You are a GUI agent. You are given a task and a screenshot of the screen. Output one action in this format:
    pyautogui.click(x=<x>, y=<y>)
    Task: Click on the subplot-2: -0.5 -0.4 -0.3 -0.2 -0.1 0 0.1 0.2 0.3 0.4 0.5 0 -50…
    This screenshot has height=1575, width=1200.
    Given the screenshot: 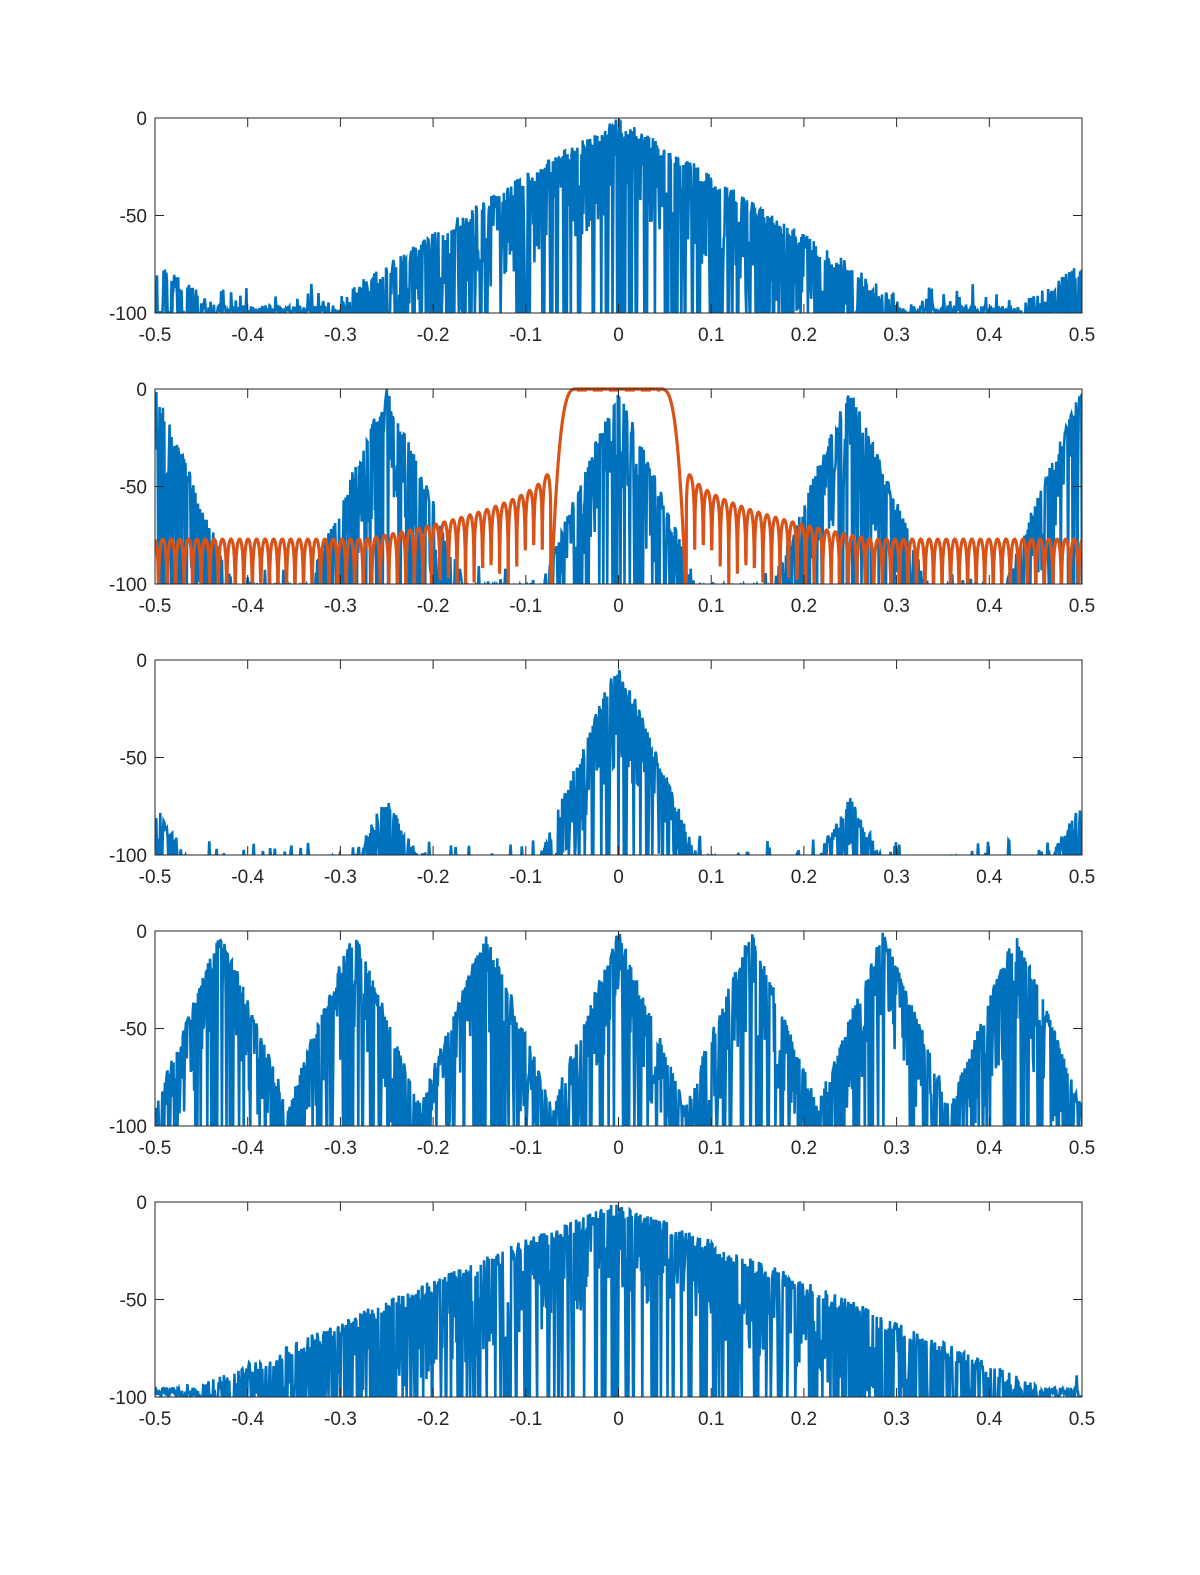 What is the action you would take?
    pyautogui.click(x=602, y=498)
    